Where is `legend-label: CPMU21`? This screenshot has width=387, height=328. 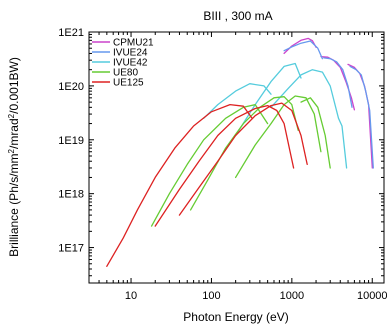 legend-label: CPMU21 is located at coordinates (133, 43).